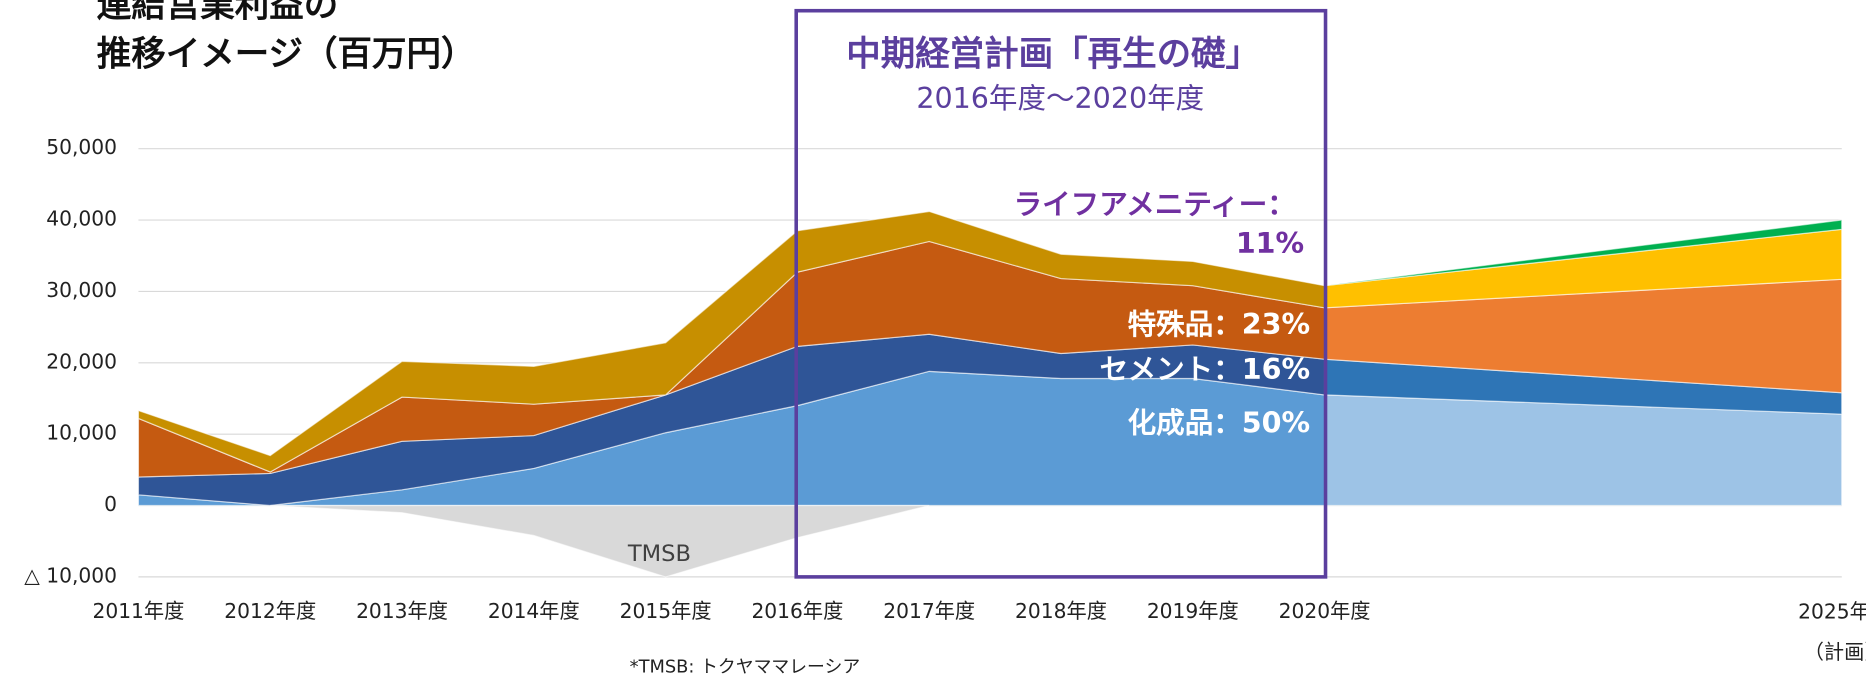 This screenshot has width=1866, height=678. What do you see at coordinates (600, 541) in the screenshot?
I see `negative-area` at bounding box center [600, 541].